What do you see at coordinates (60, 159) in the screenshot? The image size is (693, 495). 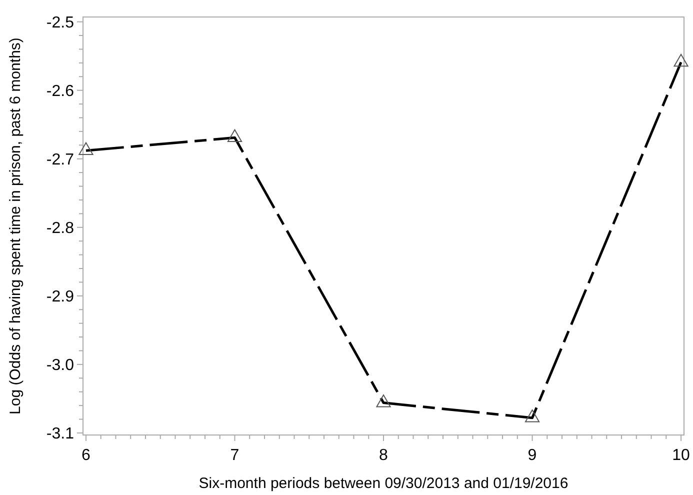 I see `y-tick-label: -2.7` at bounding box center [60, 159].